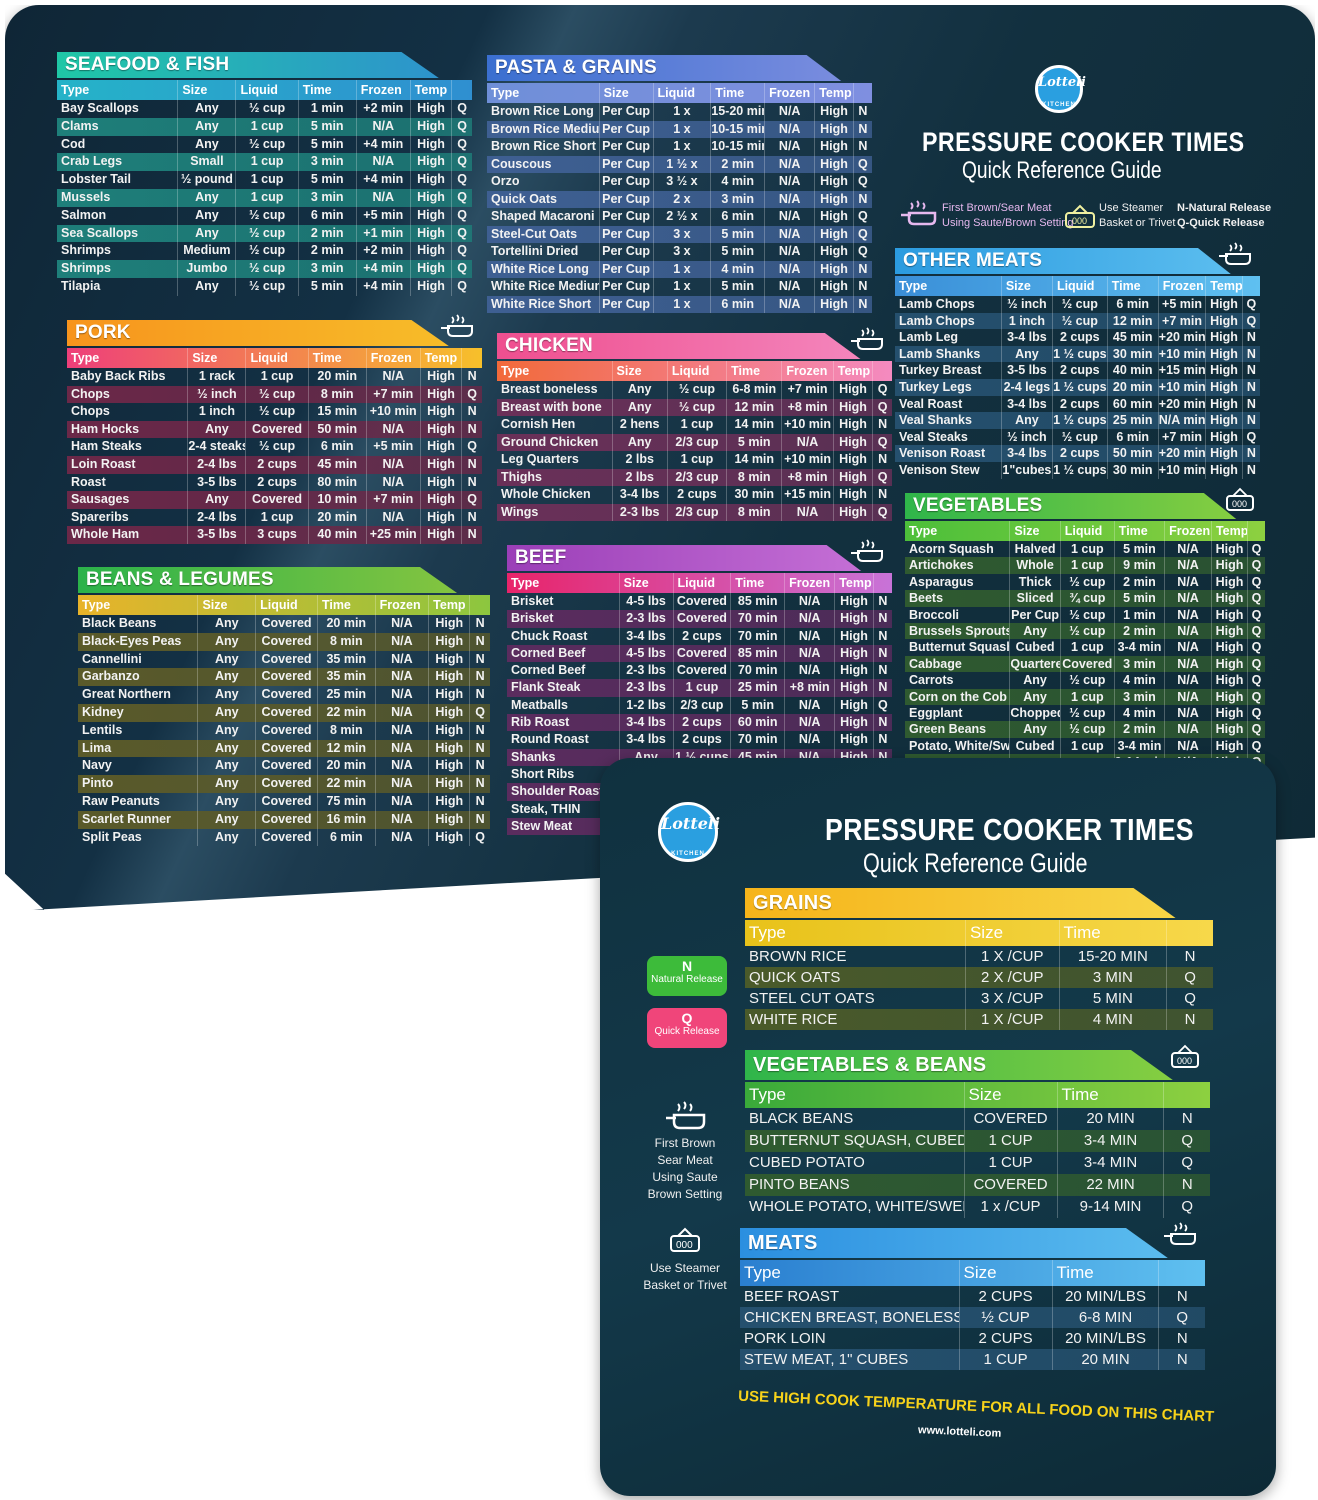 This screenshot has height=1500, width=1318. Describe the element at coordinates (457, 325) in the screenshot. I see `saute-pan-icon` at that location.